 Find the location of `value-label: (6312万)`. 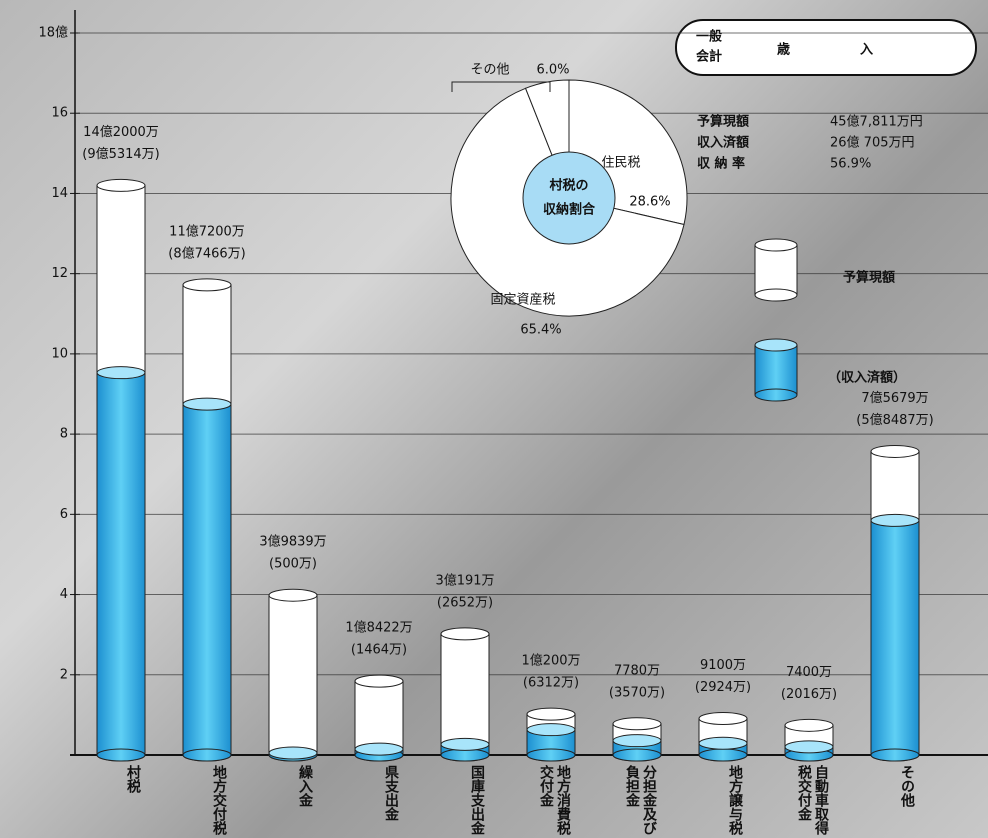

value-label: (6312万) is located at coordinates (551, 683).